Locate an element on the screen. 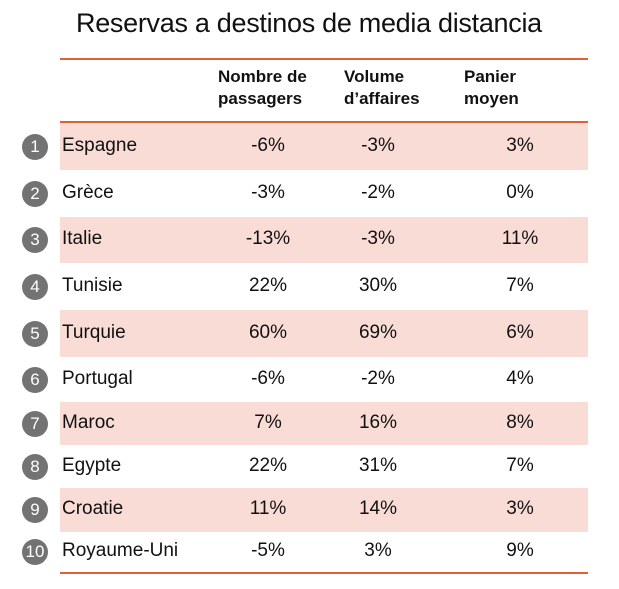  table-row: 10 Royaume-Uni -5% 3% 9% is located at coordinates (309, 552).